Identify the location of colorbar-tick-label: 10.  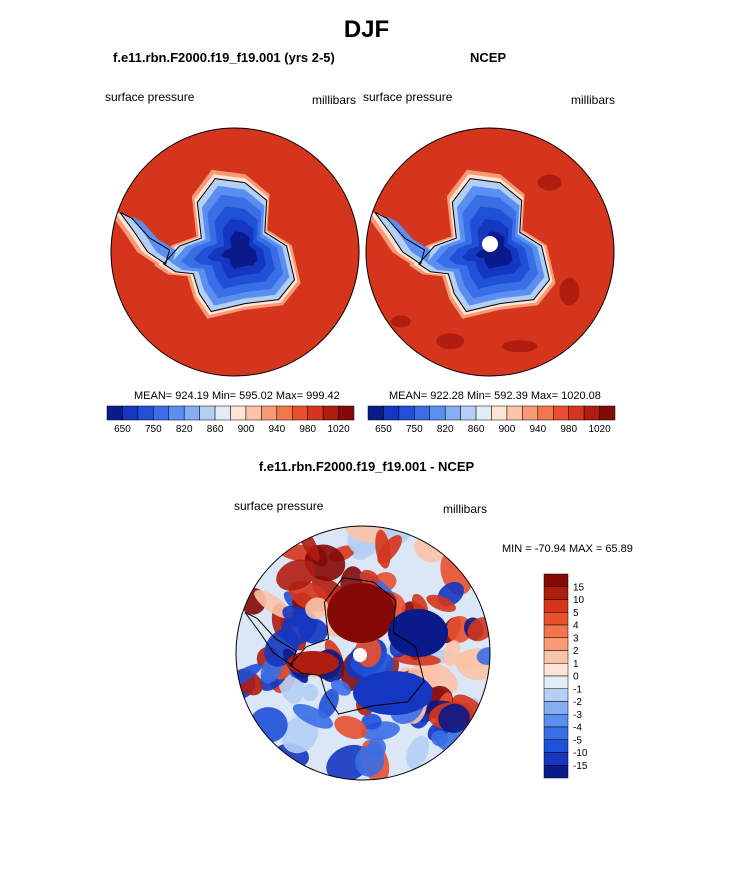
(579, 600).